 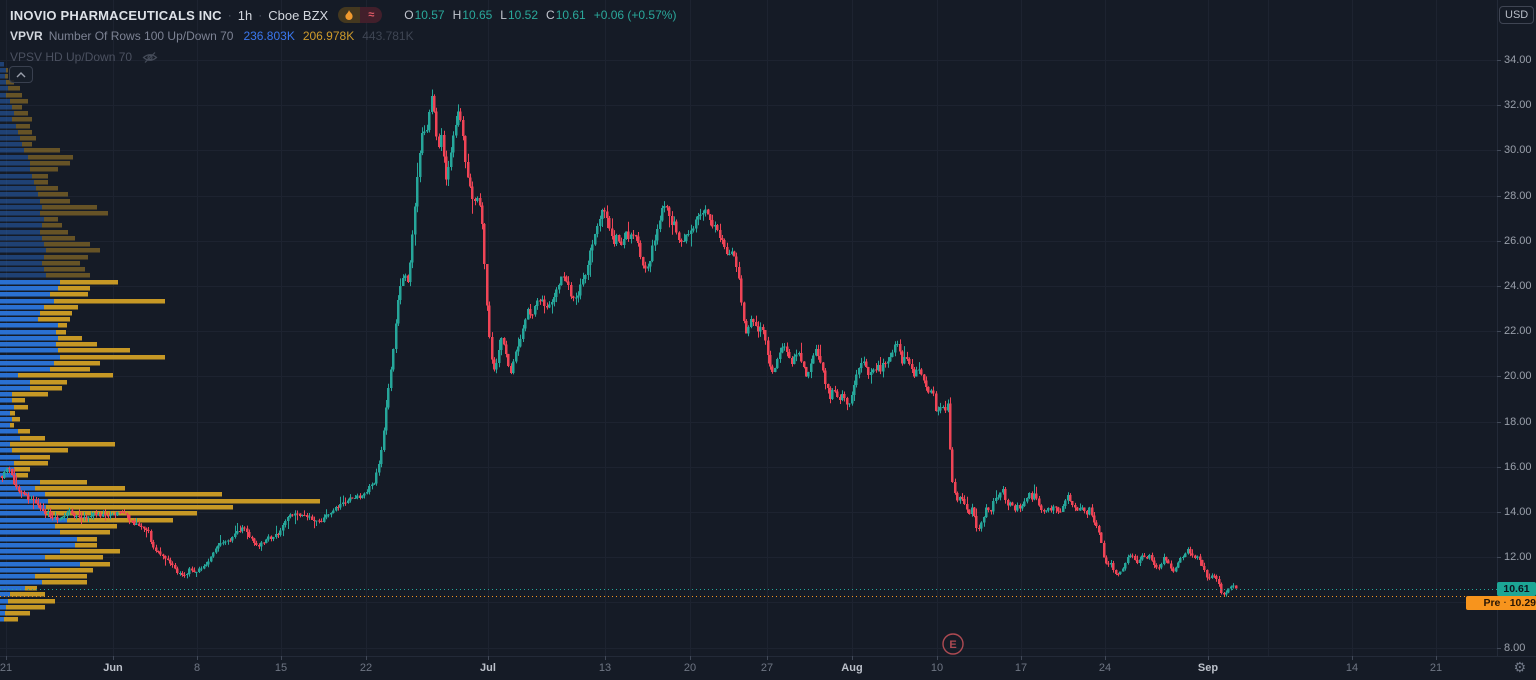 What do you see at coordinates (141, 36) in the screenshot?
I see `vpvr-params: Number Of Rows 100 Up/Down 70` at bounding box center [141, 36].